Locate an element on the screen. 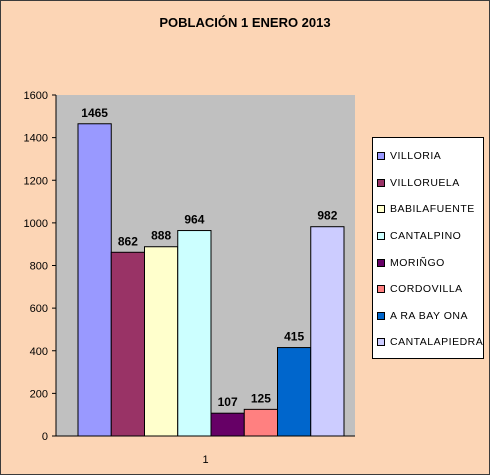 The image size is (490, 475). legend-label: VILLORUELA is located at coordinates (425, 182).